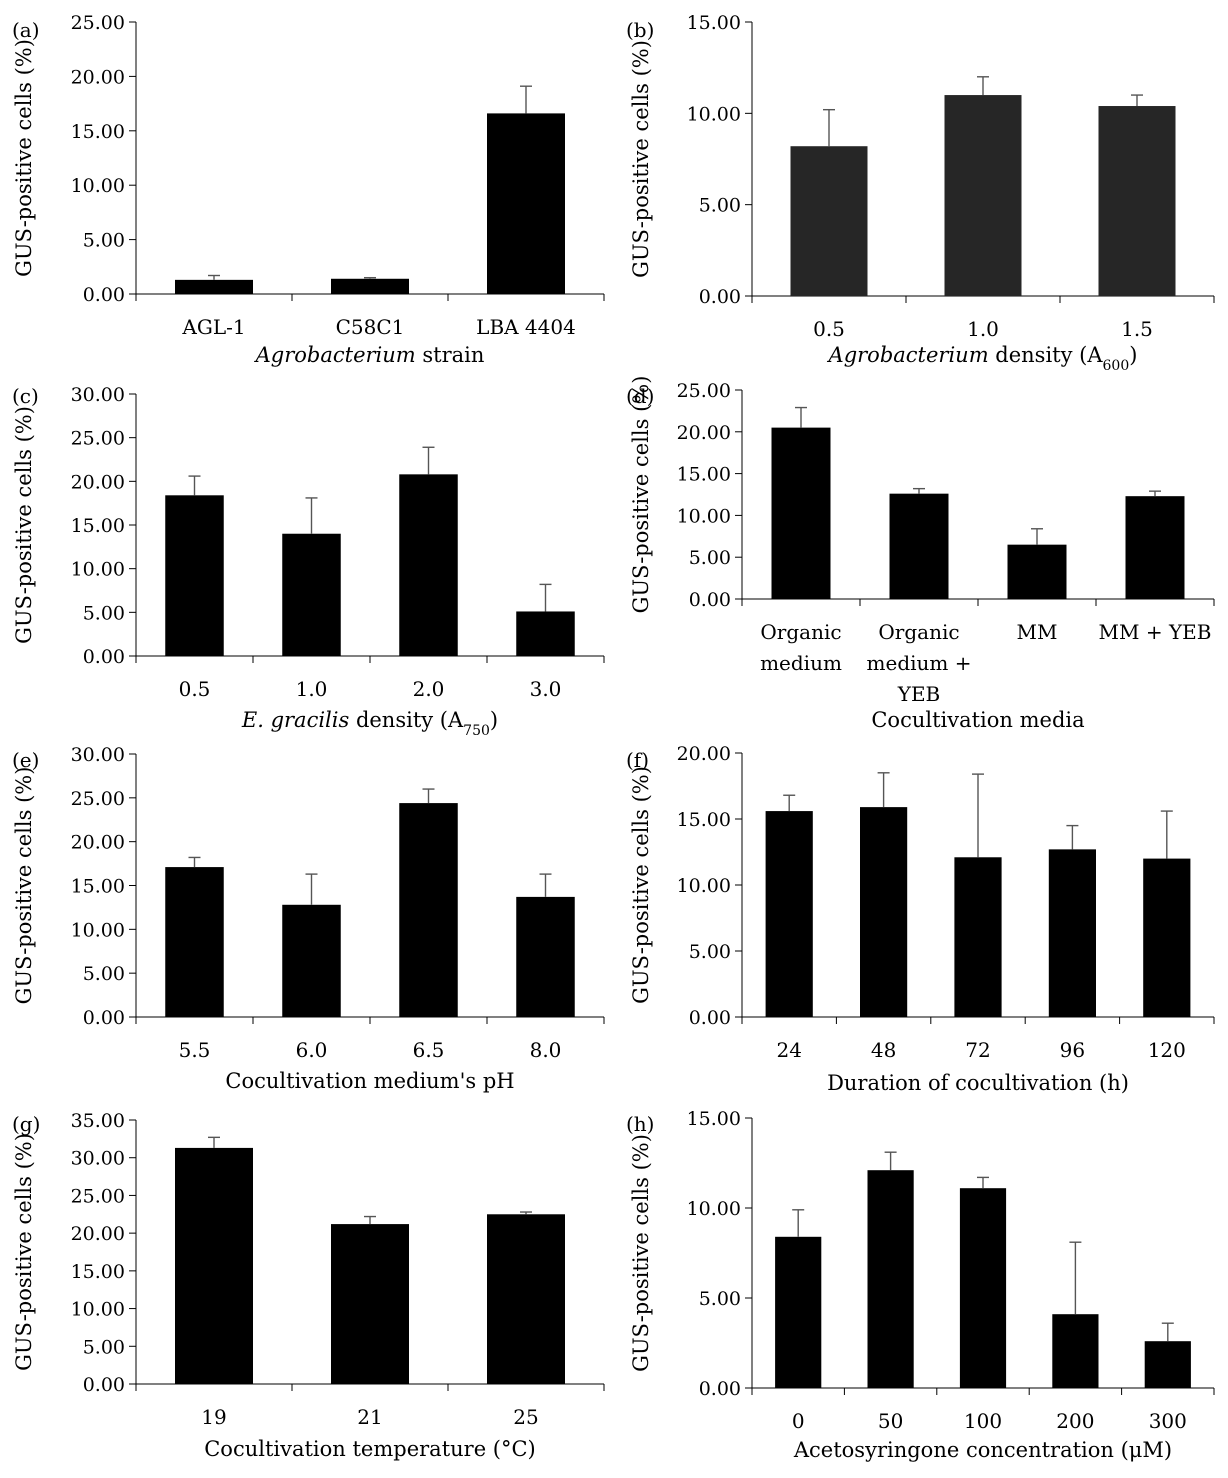  I want to click on x-tick-label: 0, so click(798, 1421).